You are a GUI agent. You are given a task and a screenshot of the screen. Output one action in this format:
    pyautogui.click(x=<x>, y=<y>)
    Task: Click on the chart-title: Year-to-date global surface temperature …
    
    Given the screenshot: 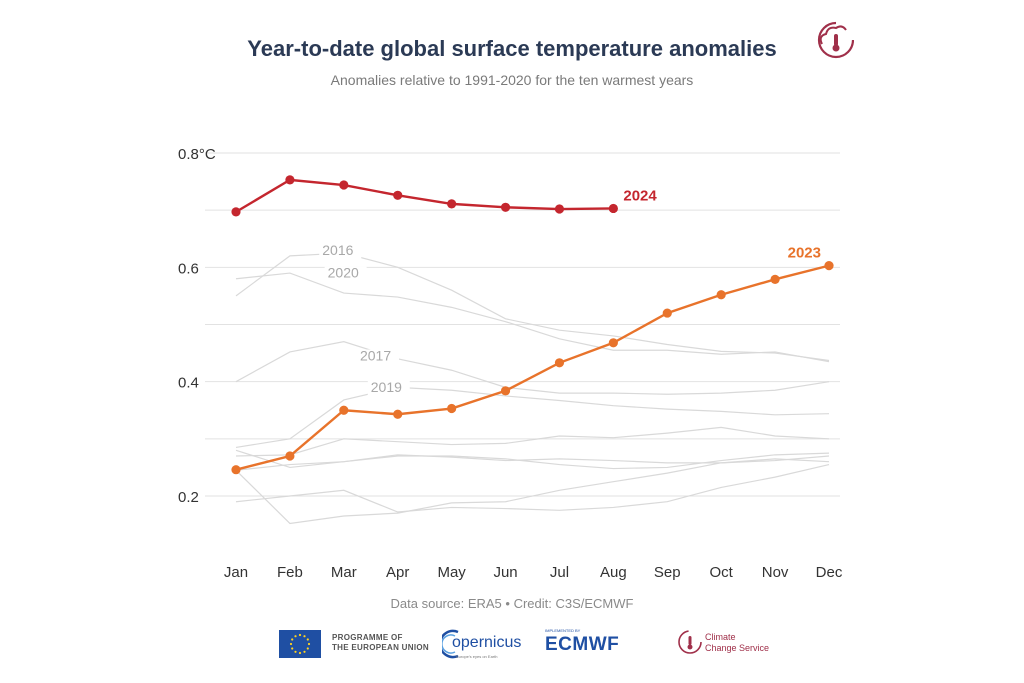 What is the action you would take?
    pyautogui.click(x=512, y=48)
    